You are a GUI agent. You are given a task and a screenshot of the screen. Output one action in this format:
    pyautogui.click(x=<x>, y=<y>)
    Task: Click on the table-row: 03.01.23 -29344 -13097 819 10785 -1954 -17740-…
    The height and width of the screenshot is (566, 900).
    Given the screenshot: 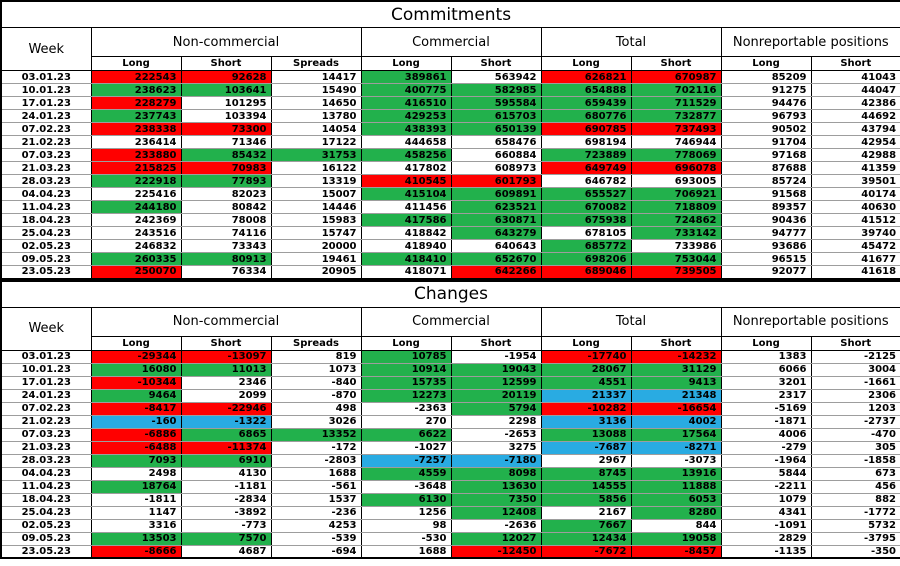 What is the action you would take?
    pyautogui.click(x=450, y=356)
    